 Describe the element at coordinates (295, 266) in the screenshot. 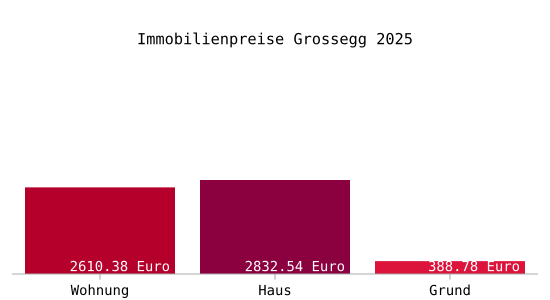

I see `data-label: 2832.54 Euro` at that location.